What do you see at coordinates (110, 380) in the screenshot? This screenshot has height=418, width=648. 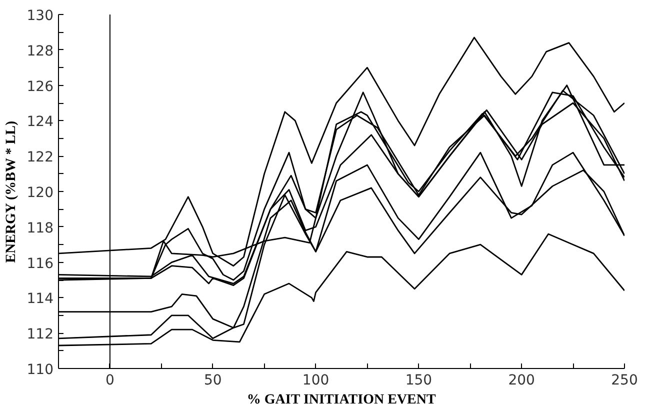 I see `x-tick-label: 0` at bounding box center [110, 380].